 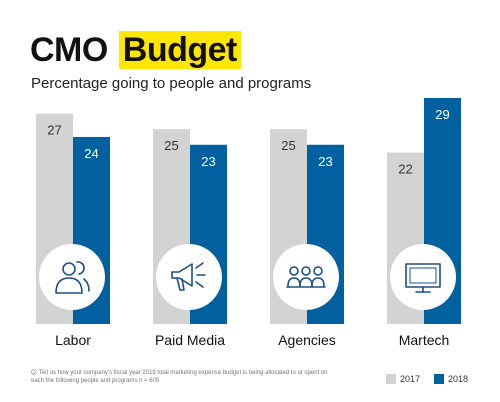 I want to click on data-label: 27, so click(x=54, y=130).